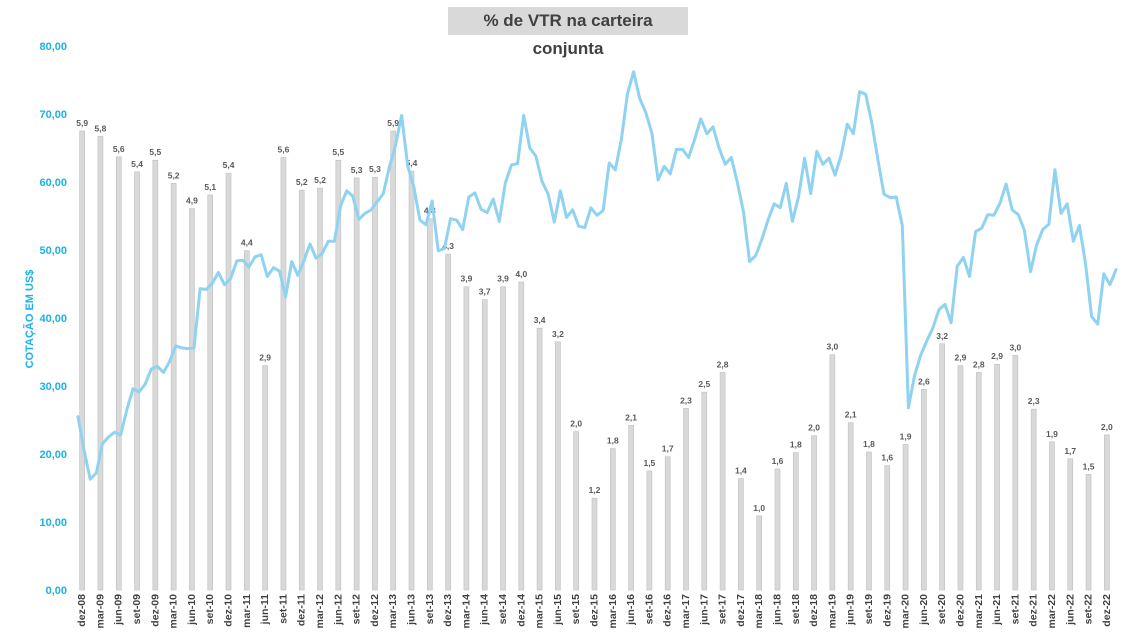  What do you see at coordinates (631, 610) in the screenshot?
I see `x-tick-label: jun-16` at bounding box center [631, 610].